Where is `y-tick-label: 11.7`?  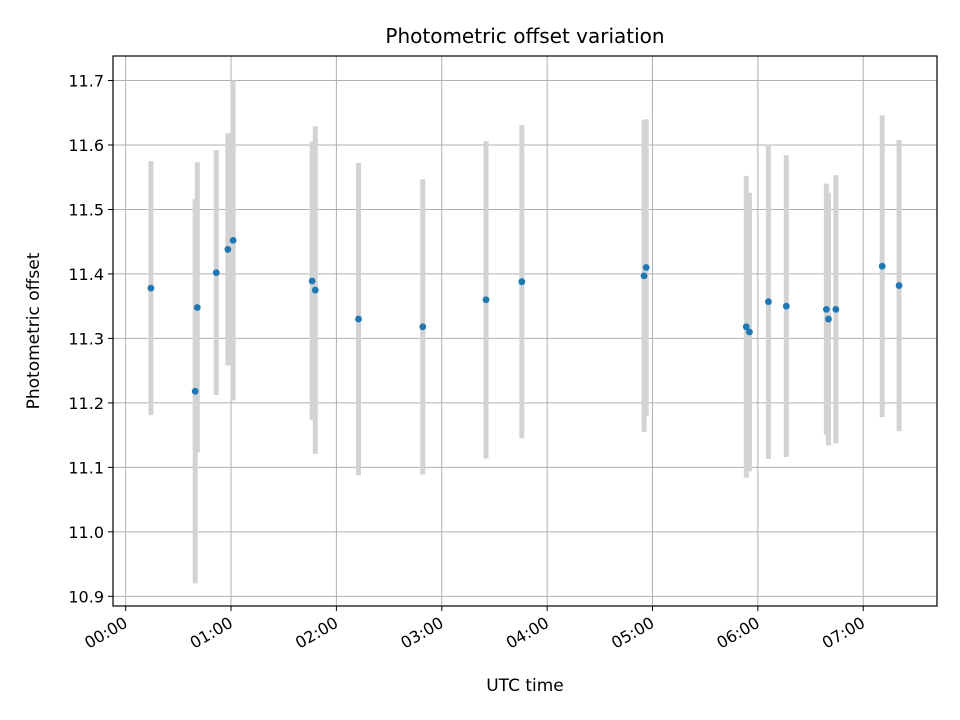
y-tick-label: 11.7 is located at coordinates (86, 81).